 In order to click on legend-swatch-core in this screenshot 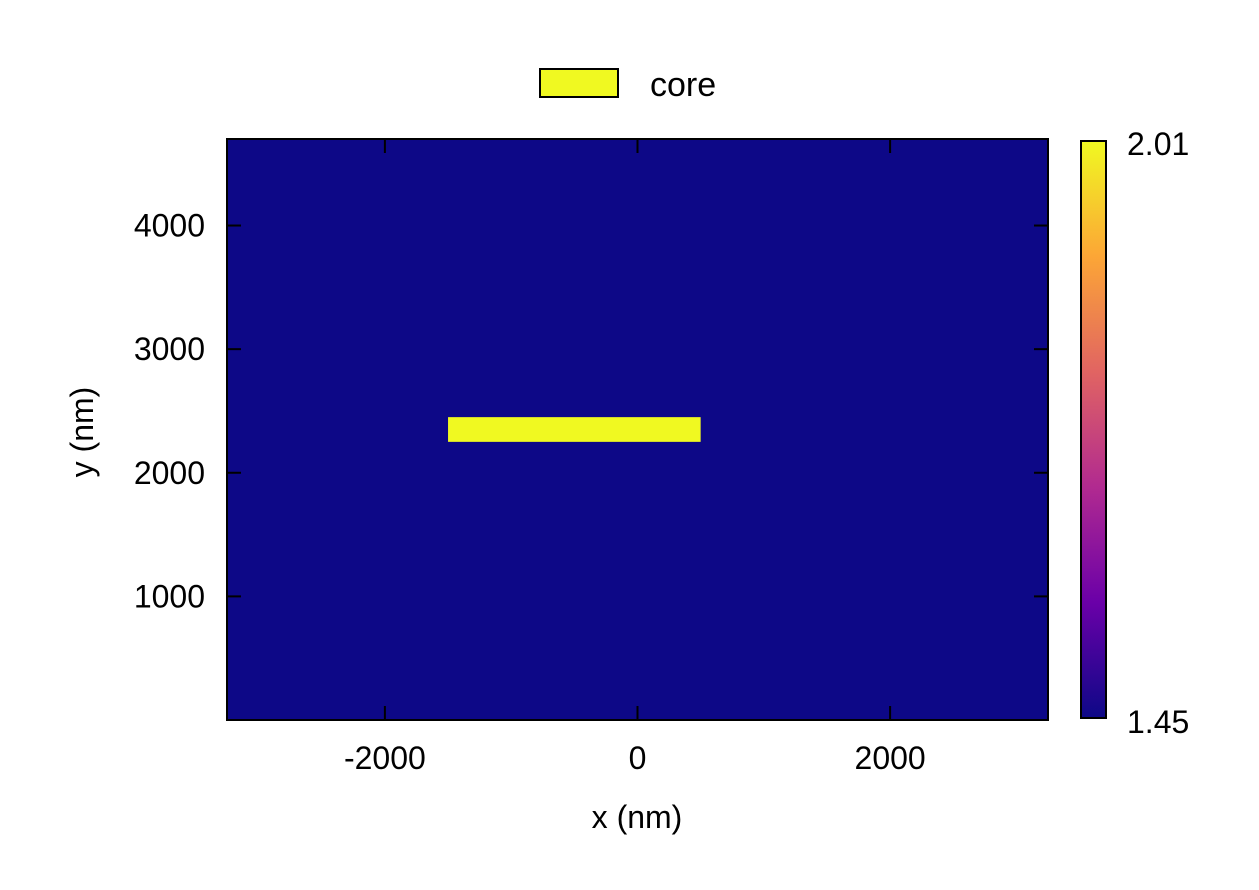, I will do `click(579, 83)`.